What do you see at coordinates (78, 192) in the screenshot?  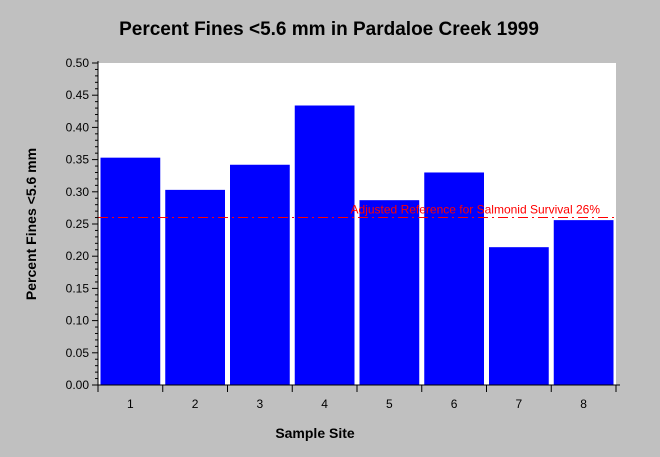 I see `y-tick-label: 0.30` at bounding box center [78, 192].